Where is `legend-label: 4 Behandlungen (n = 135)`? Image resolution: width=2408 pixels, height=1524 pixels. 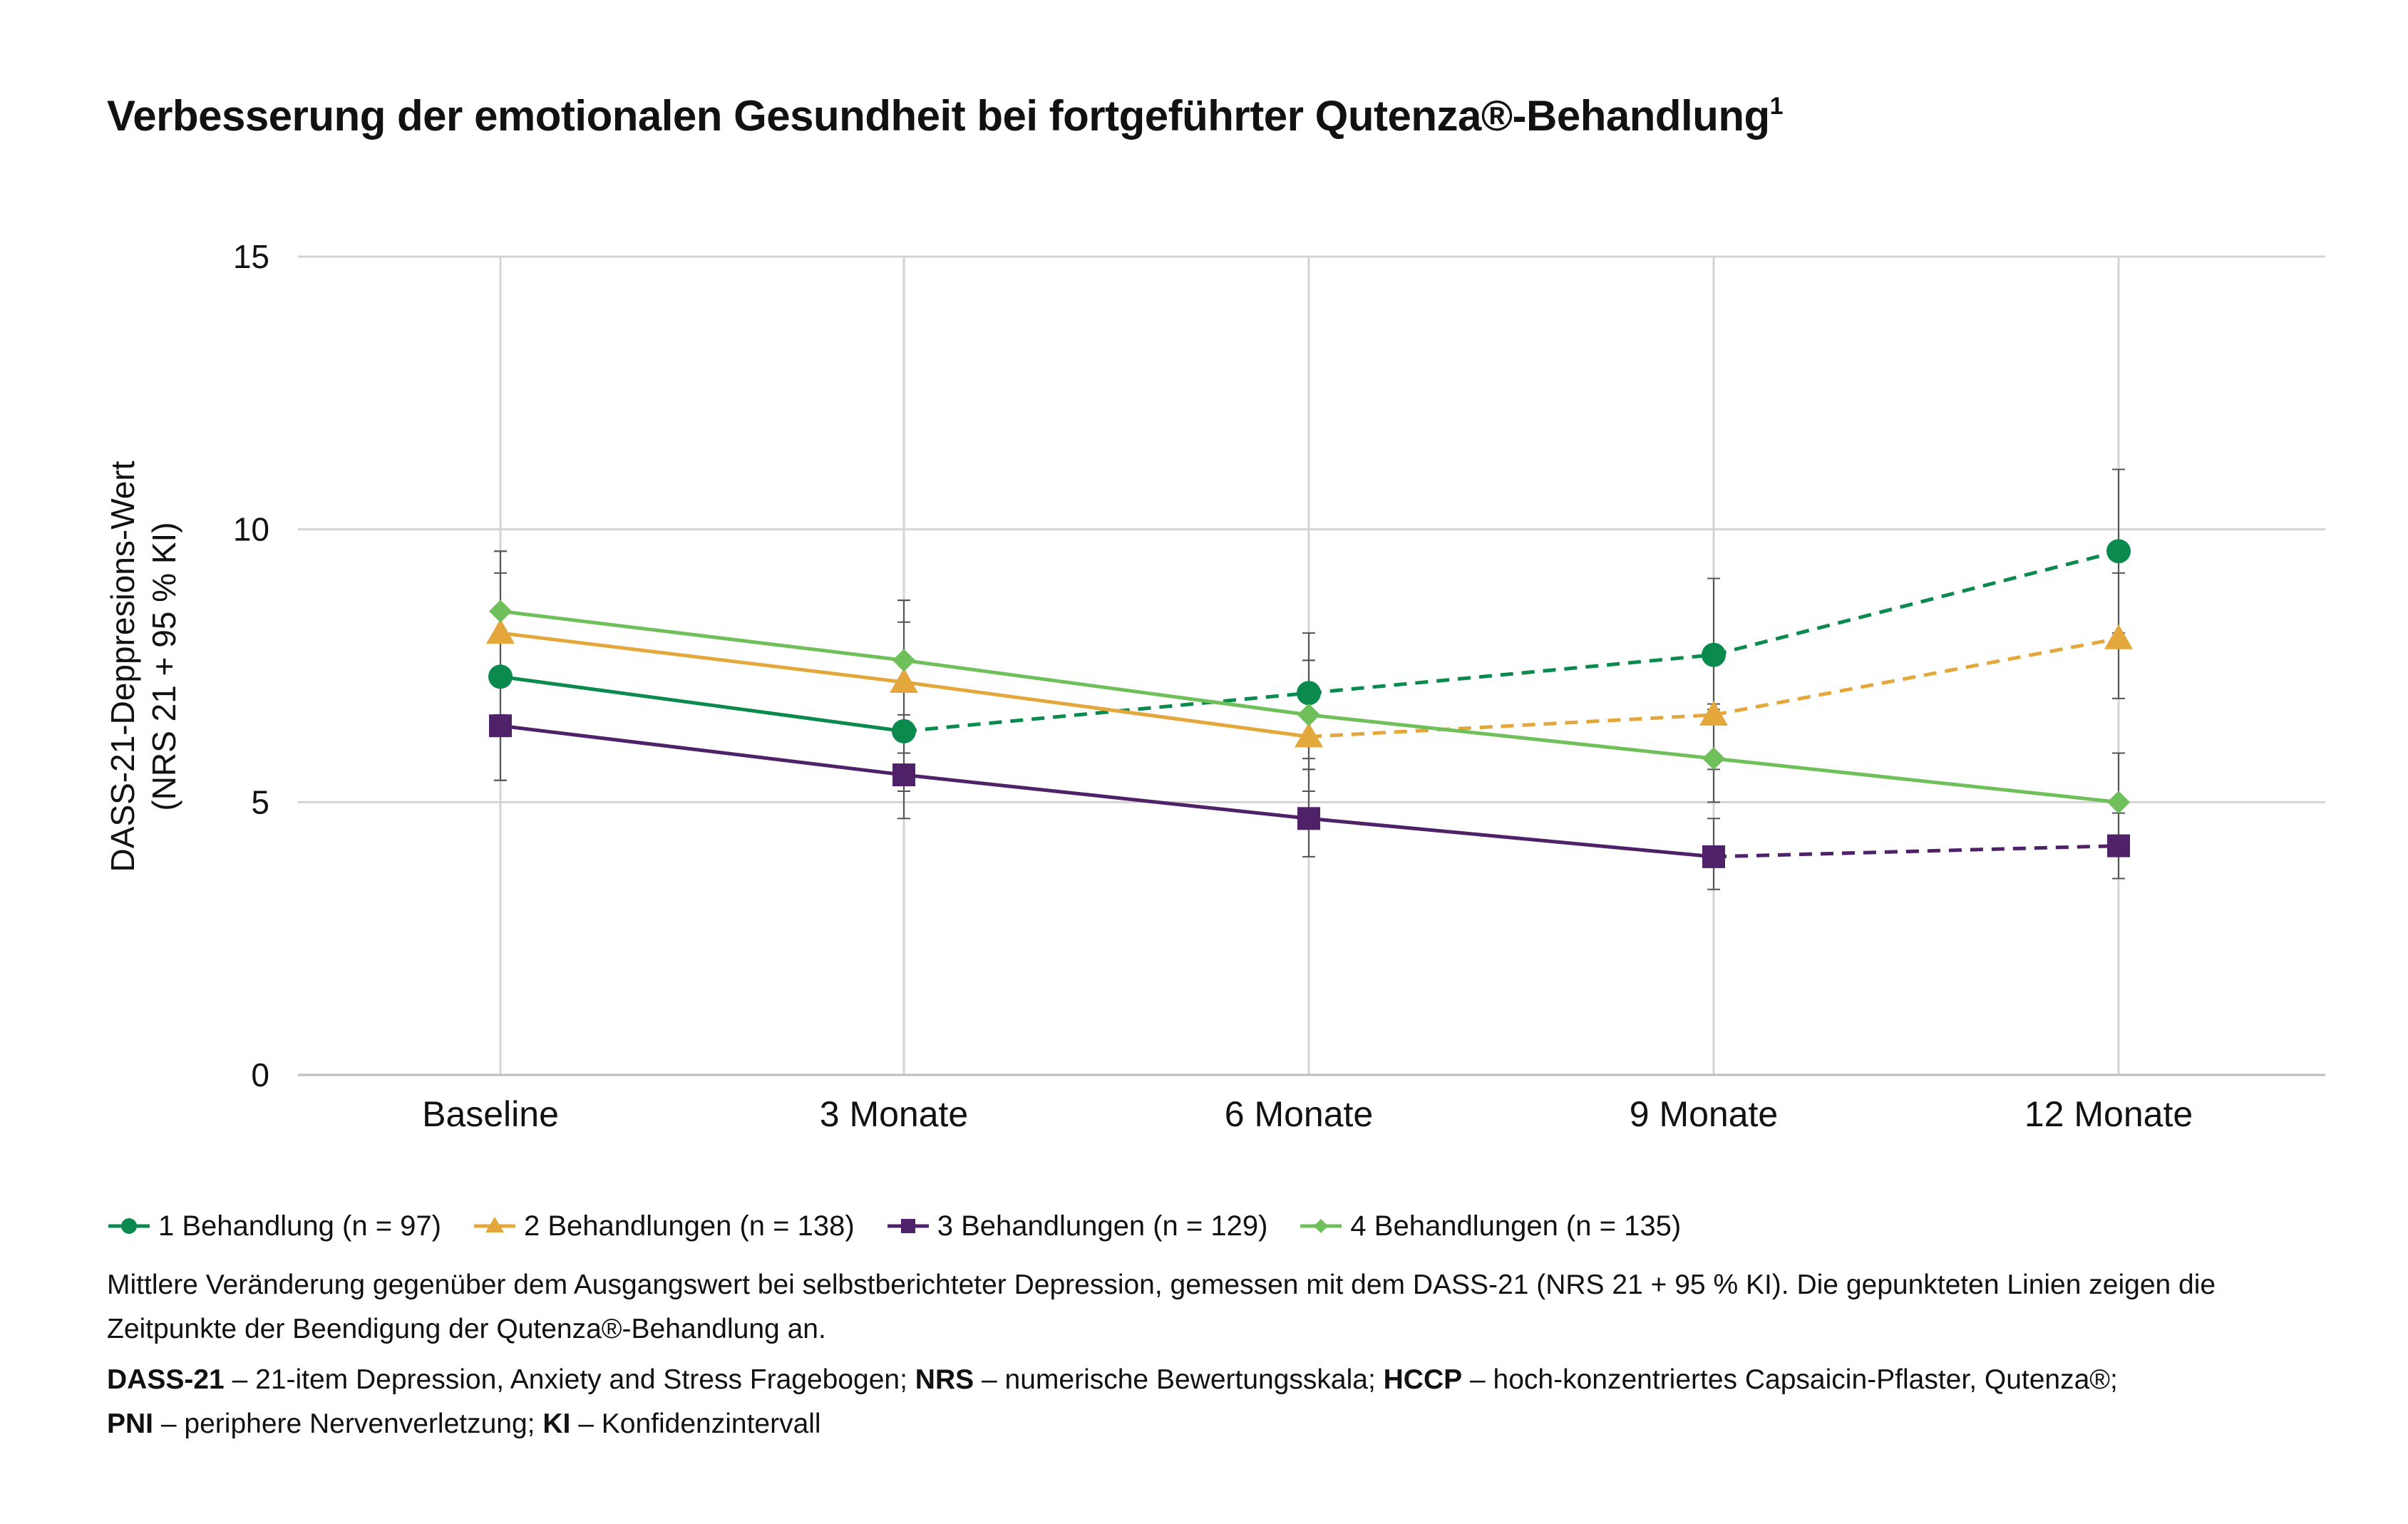 legend-label: 4 Behandlungen (n = 135) is located at coordinates (1516, 1226).